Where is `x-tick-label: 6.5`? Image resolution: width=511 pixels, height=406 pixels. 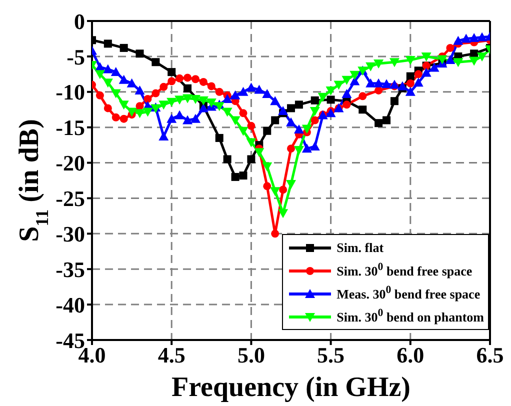 x-tick-label: 6.5 is located at coordinates (490, 355).